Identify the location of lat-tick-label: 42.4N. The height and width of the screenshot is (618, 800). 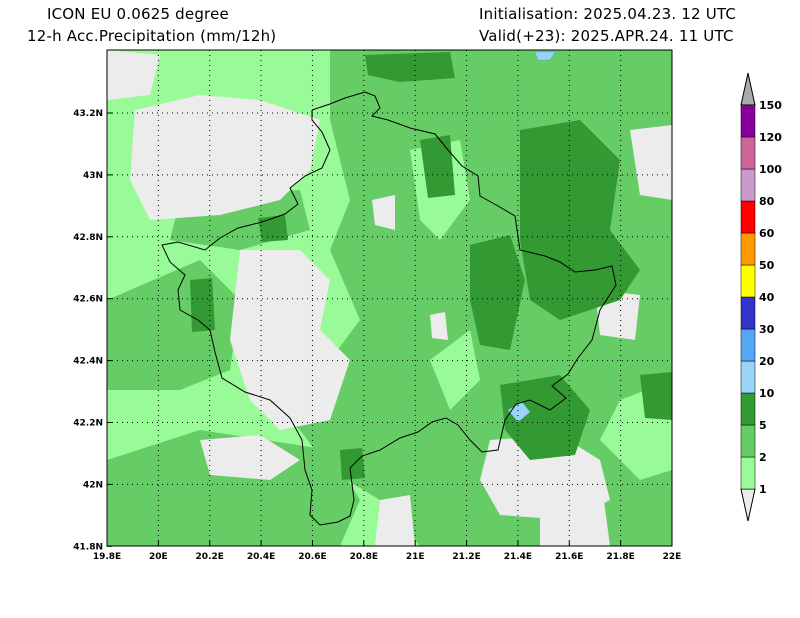
(88, 362).